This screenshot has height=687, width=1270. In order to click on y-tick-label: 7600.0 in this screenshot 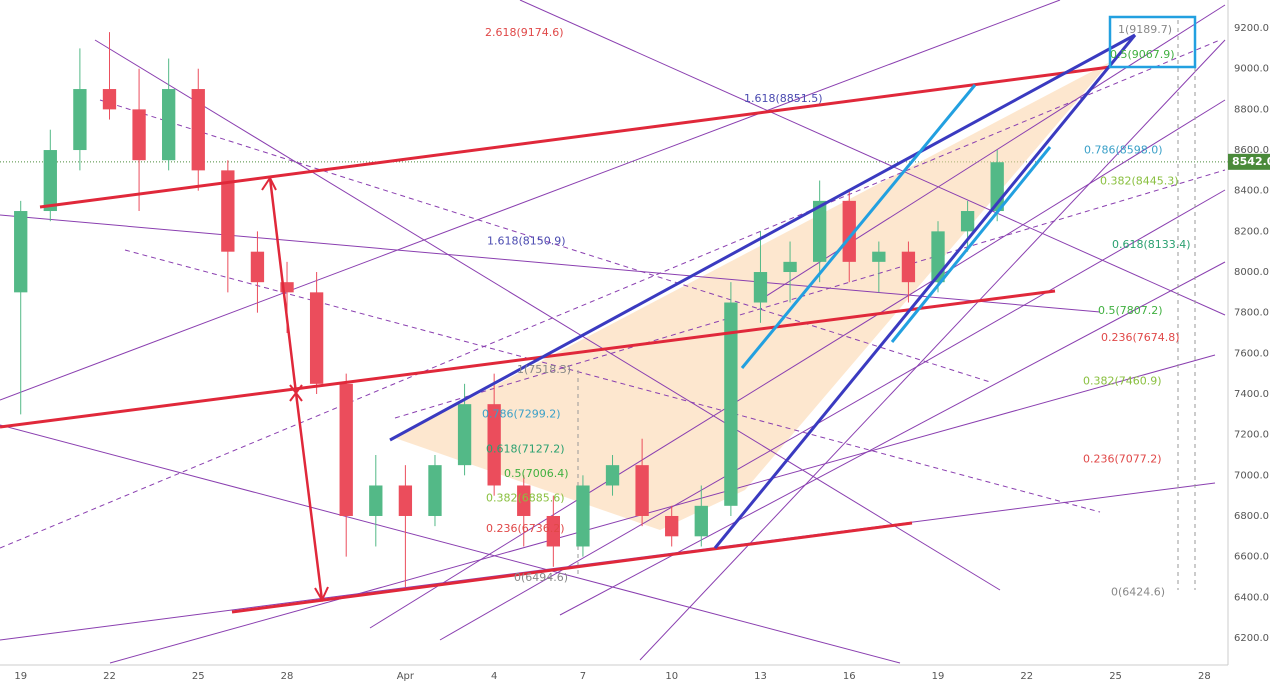, I will do `click(1251, 353)`.